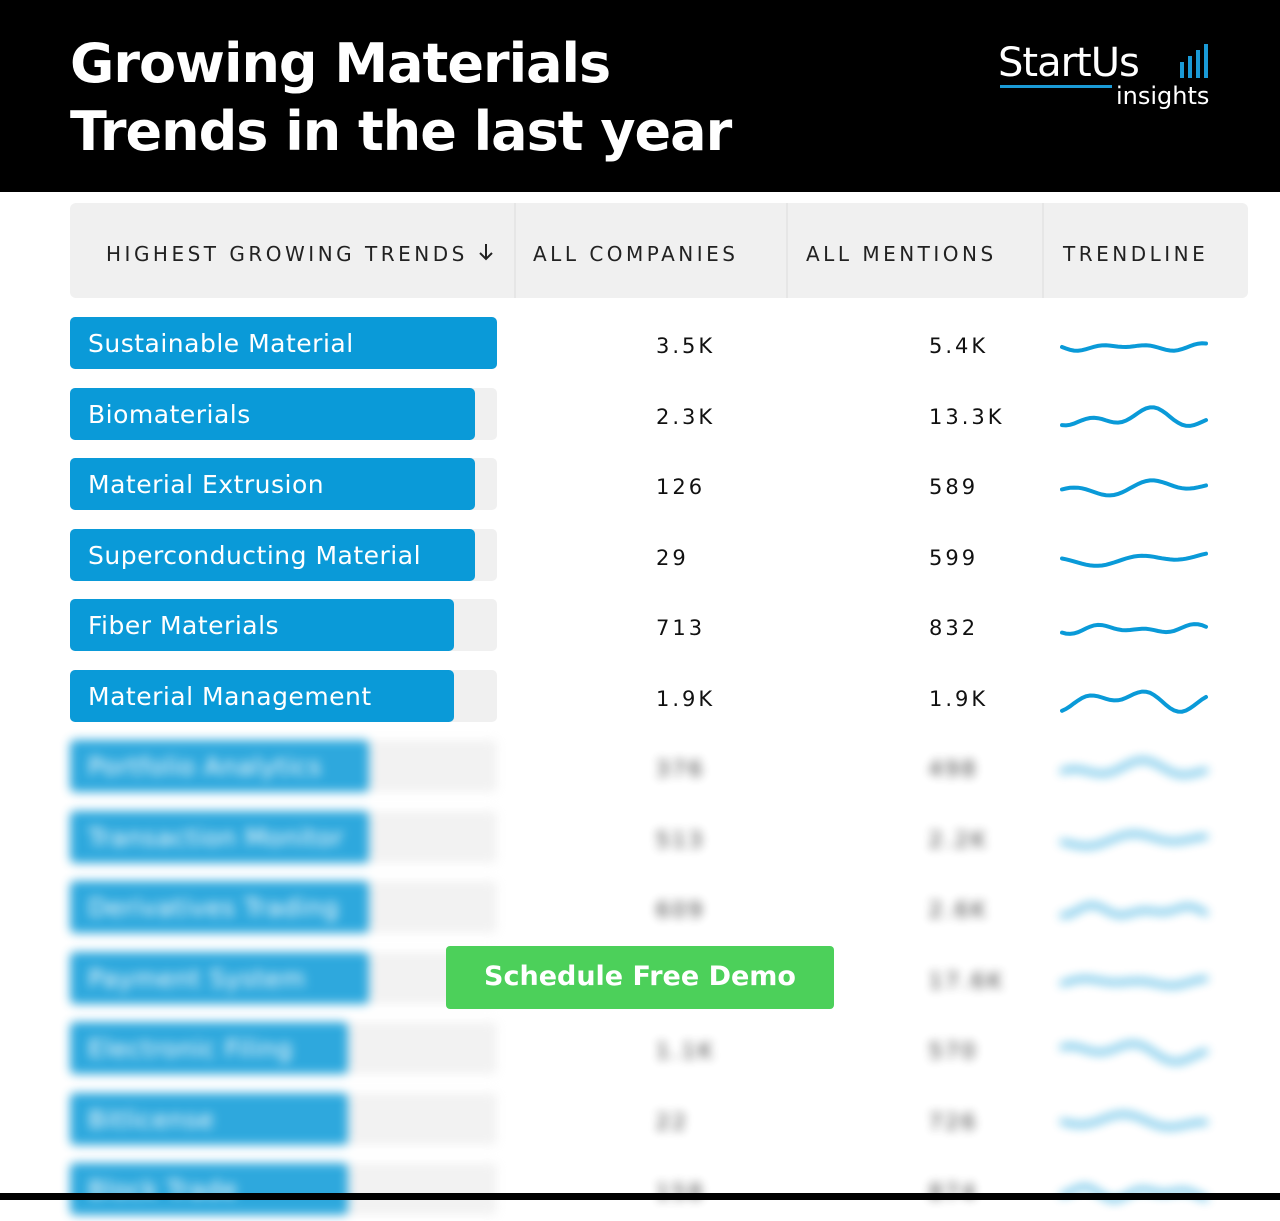  What do you see at coordinates (967, 980) in the screenshot?
I see `mentions-count: 17.6K` at bounding box center [967, 980].